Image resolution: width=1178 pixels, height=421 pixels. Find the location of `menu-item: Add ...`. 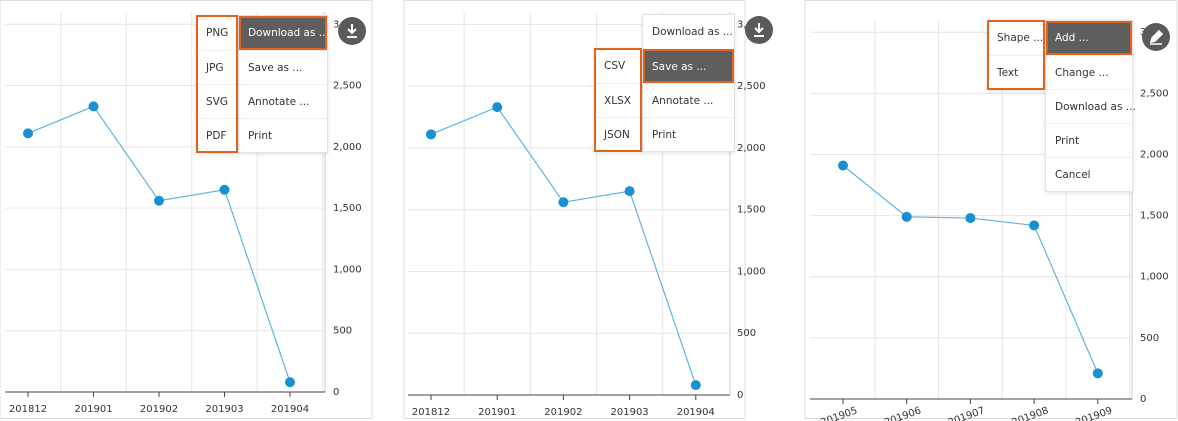

menu-item: Add ... is located at coordinates (1089, 38).